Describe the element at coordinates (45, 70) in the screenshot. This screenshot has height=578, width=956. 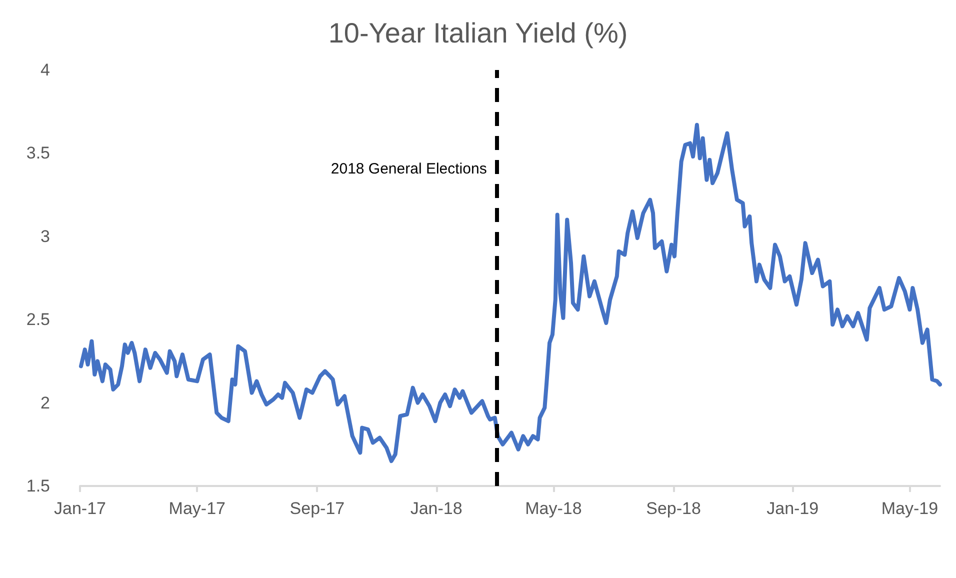
I see `y-tick-label: 4` at that location.